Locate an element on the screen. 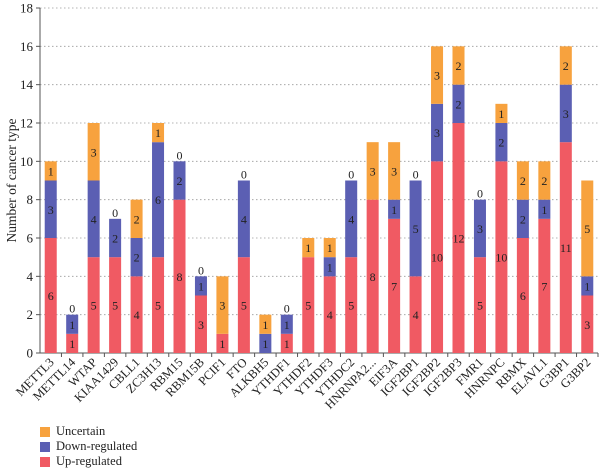 The width and height of the screenshot is (600, 471). legend-swatch-uncertain is located at coordinates (45, 431).